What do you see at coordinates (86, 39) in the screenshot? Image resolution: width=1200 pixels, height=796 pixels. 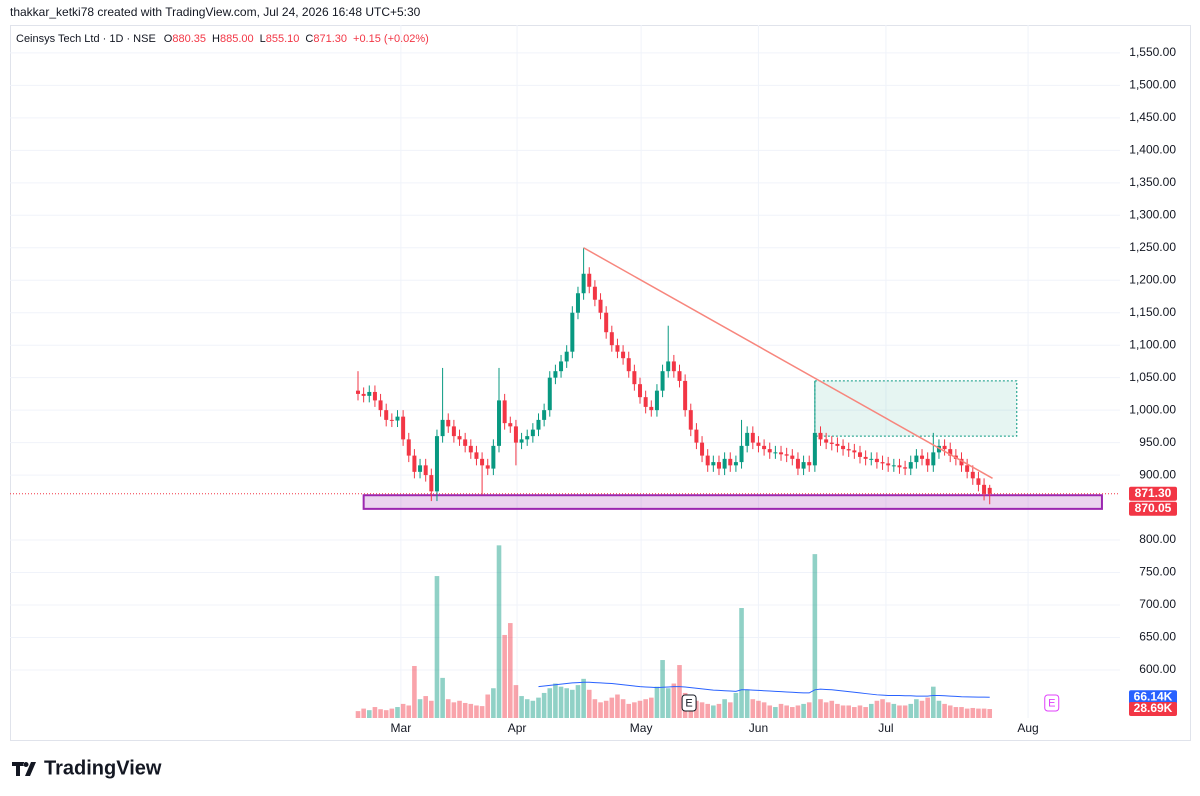 I see `legend-symbol: Ceinsys Tech Ltd · 1D · NSE` at bounding box center [86, 39].